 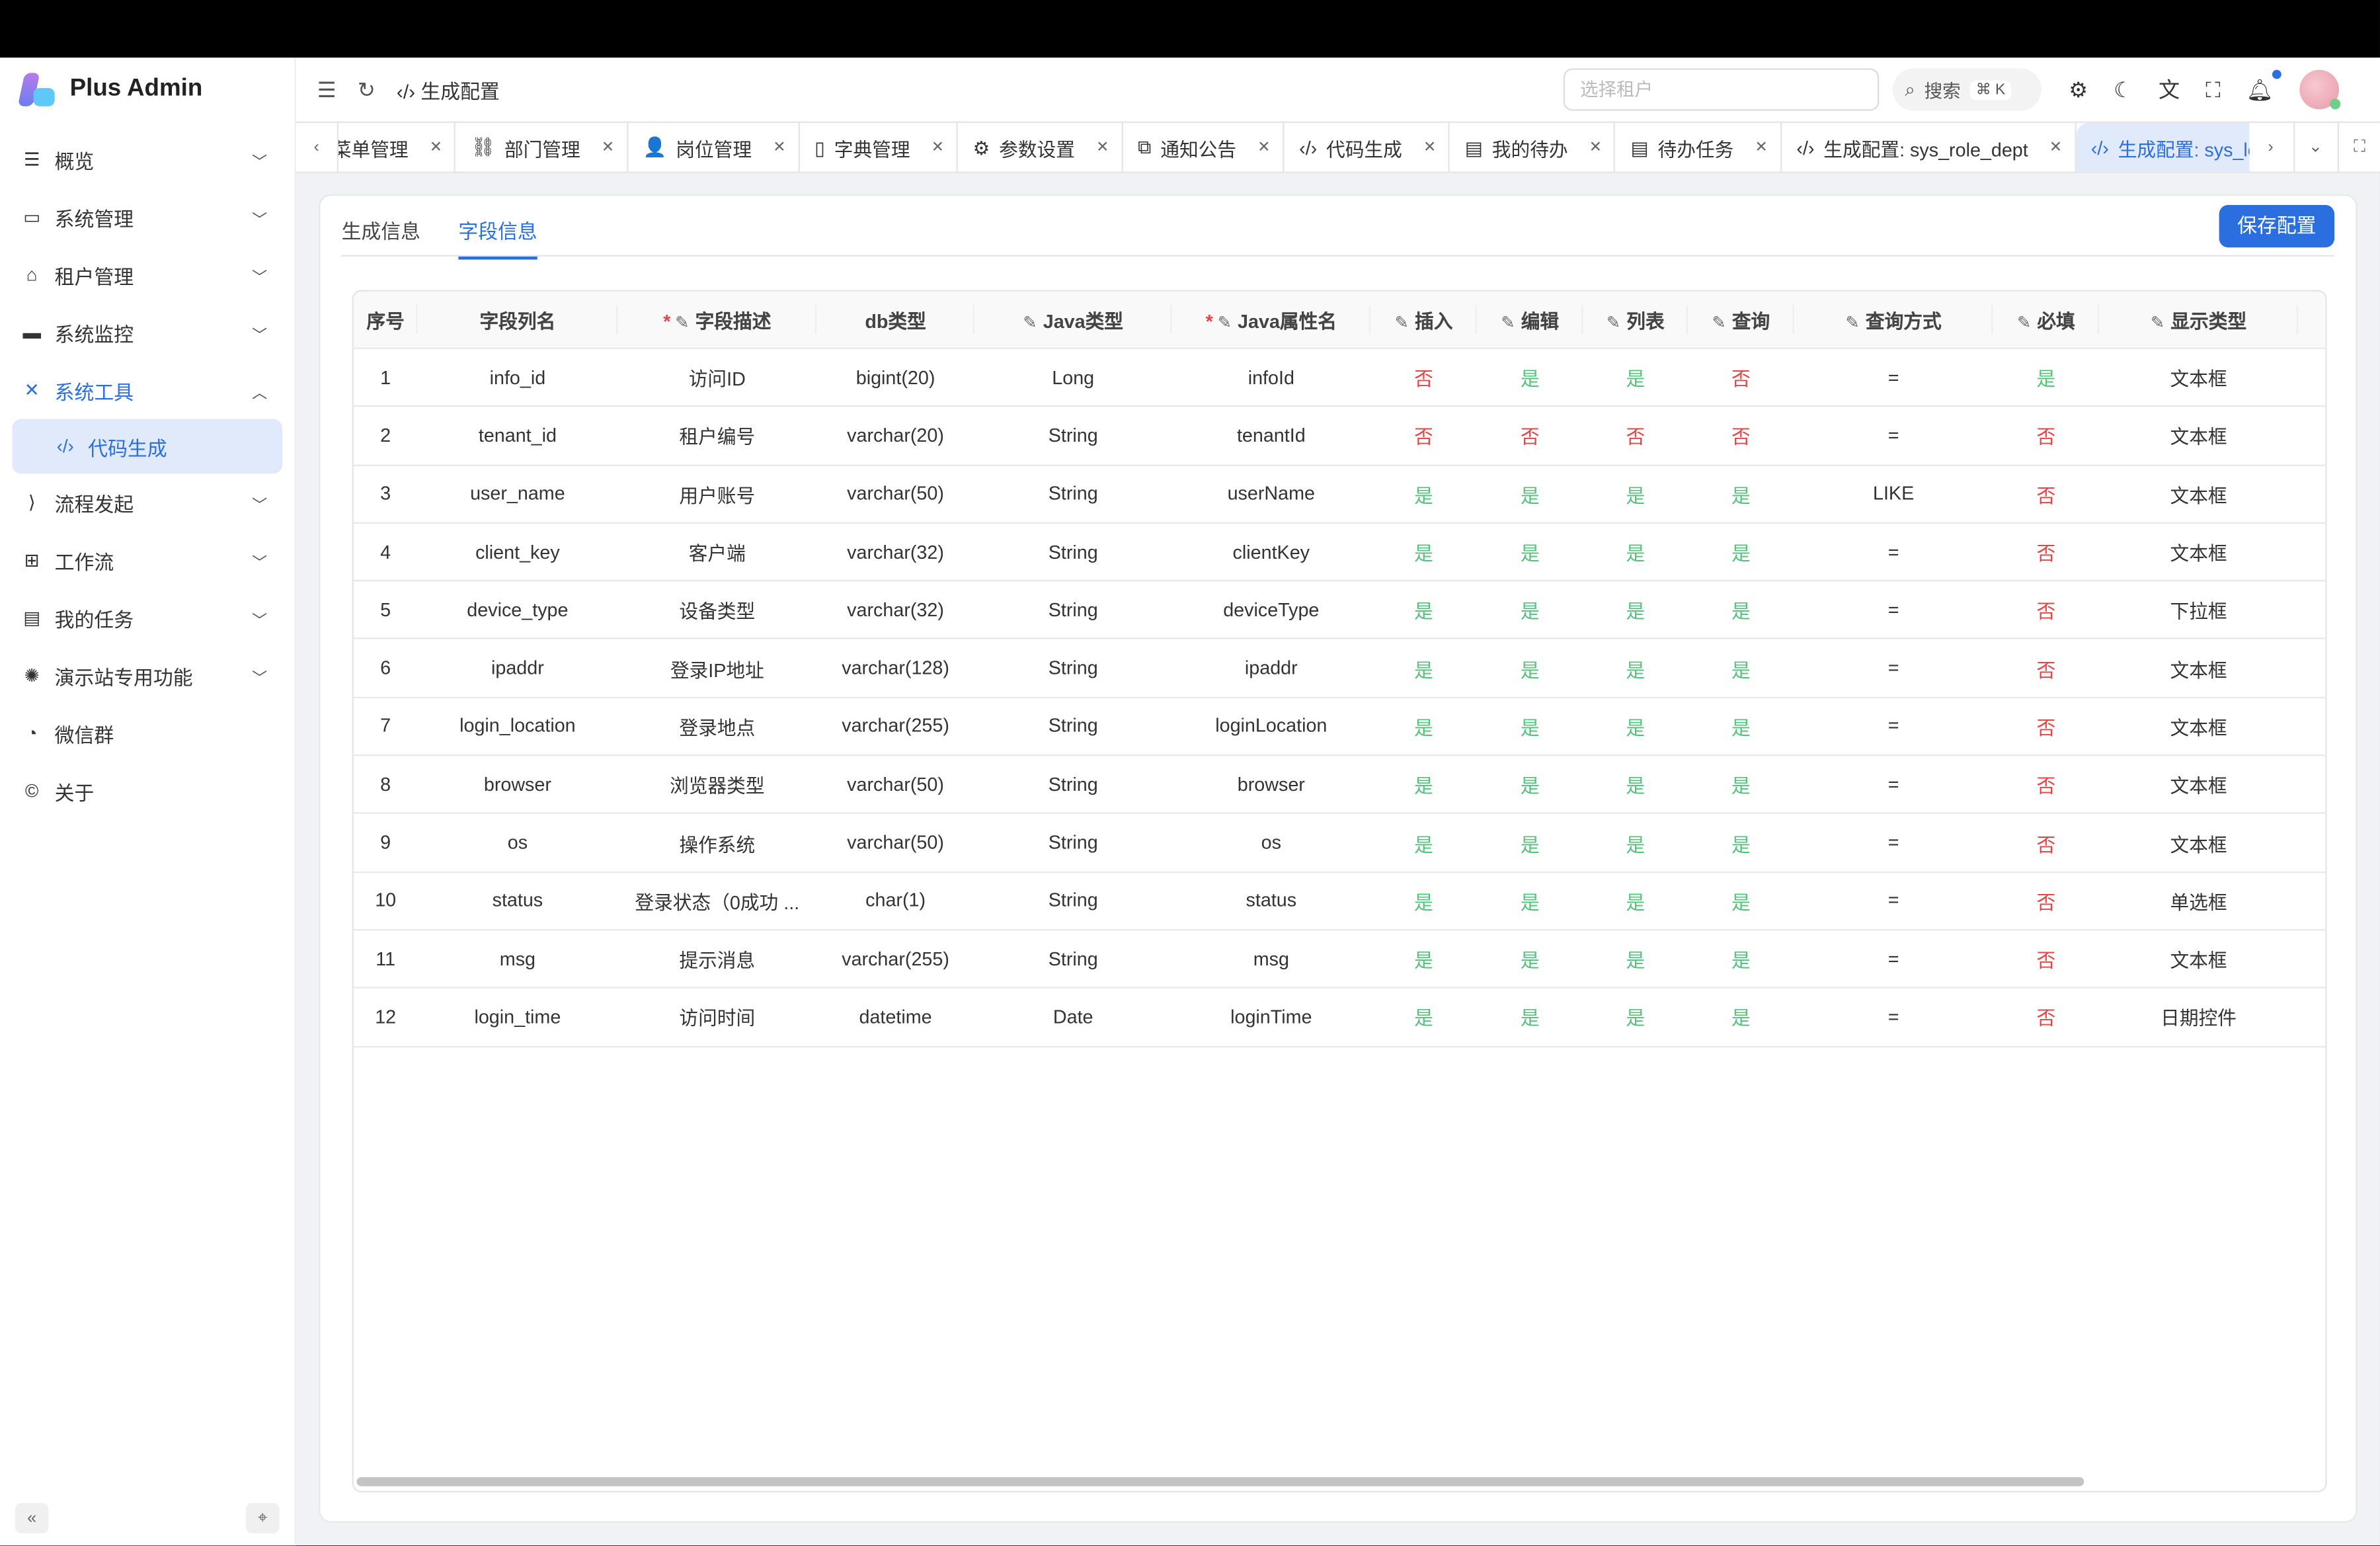 What do you see at coordinates (1271, 377) in the screenshot?
I see `table-cell: infoId` at bounding box center [1271, 377].